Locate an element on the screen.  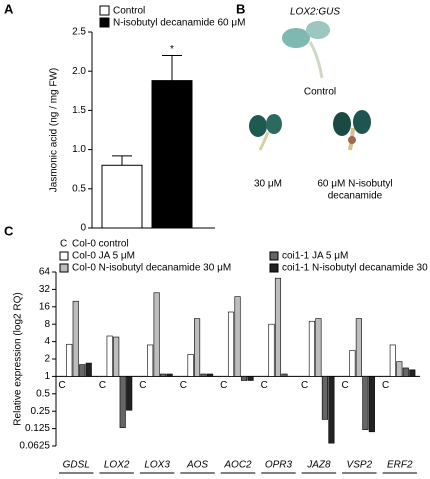
y-tick-label: 0.125 is located at coordinates (37, 428).